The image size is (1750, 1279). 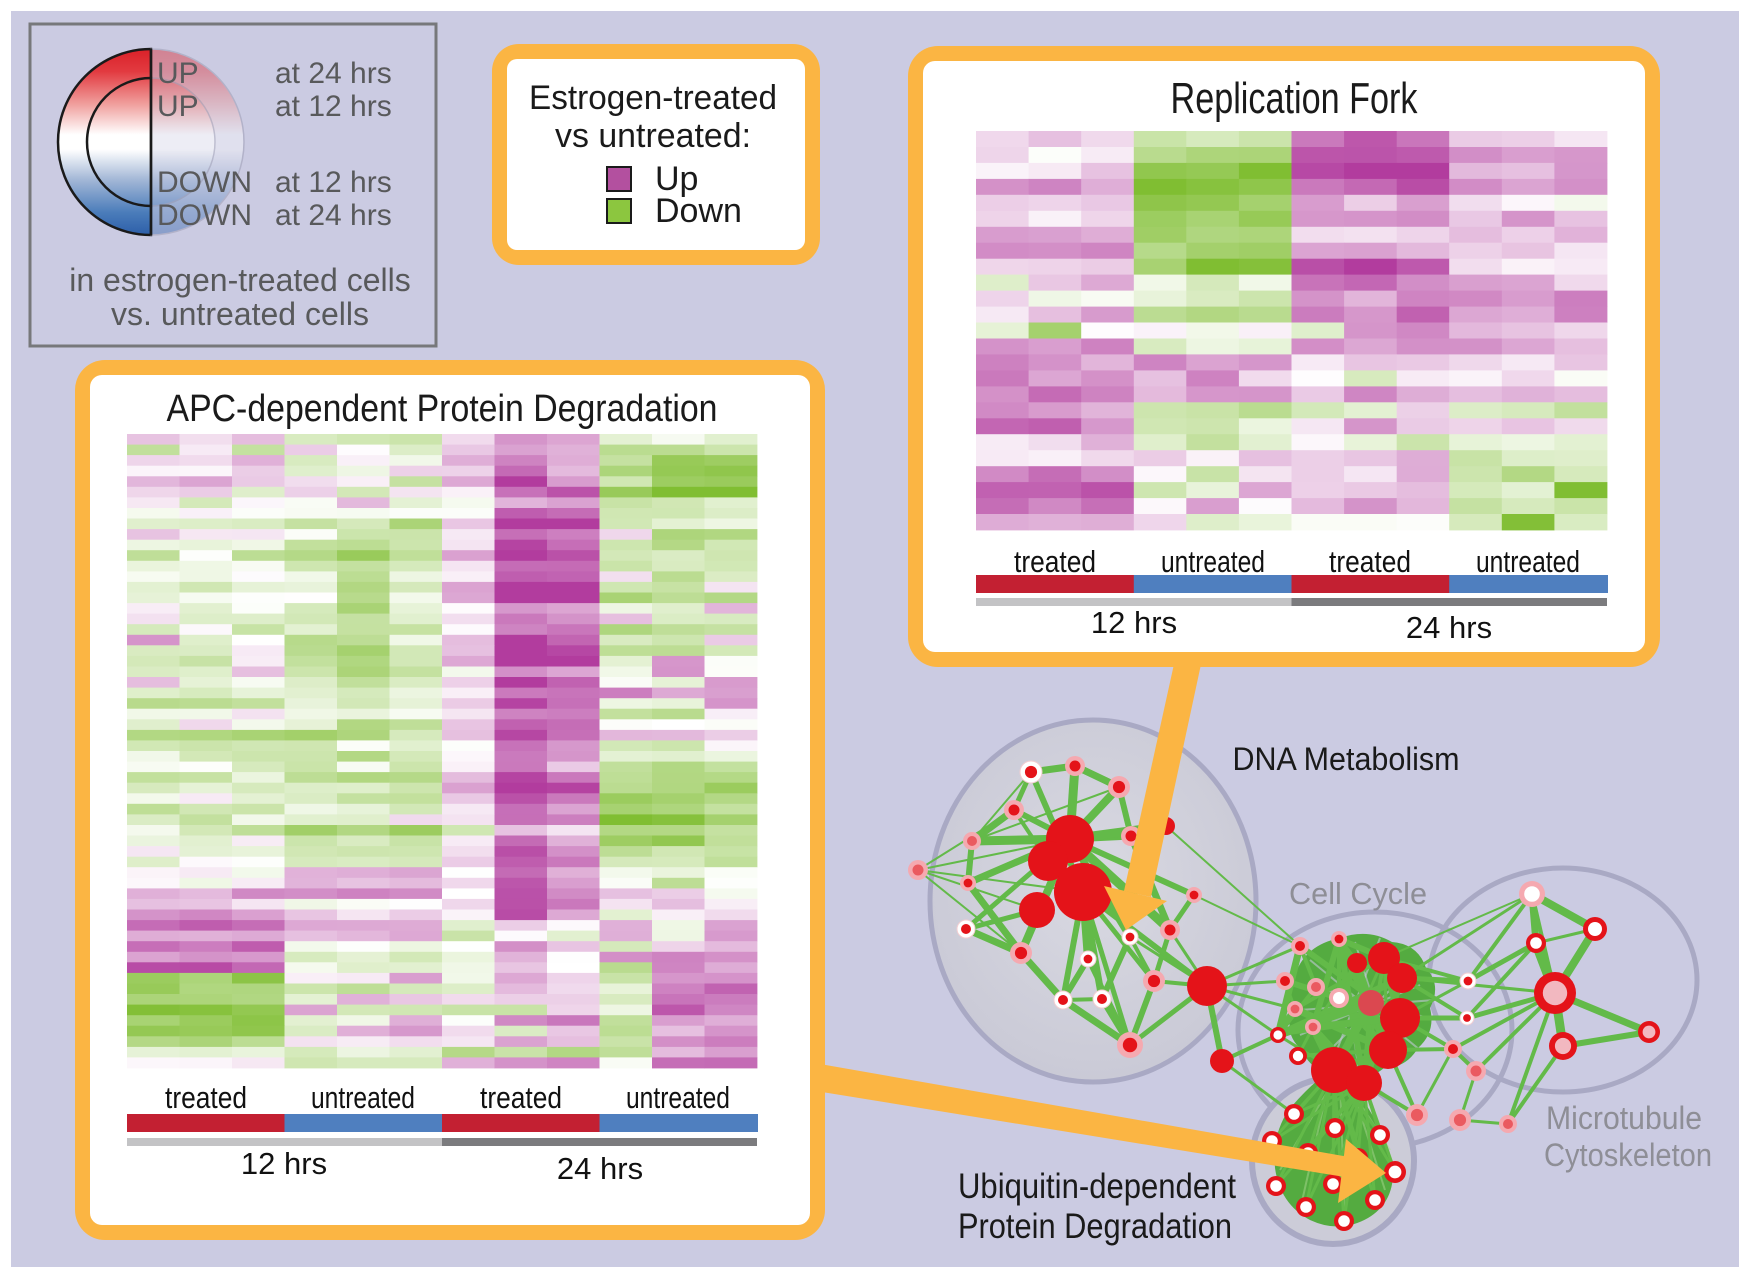 I want to click on svg-text: vs untreated:, so click(x=653, y=136).